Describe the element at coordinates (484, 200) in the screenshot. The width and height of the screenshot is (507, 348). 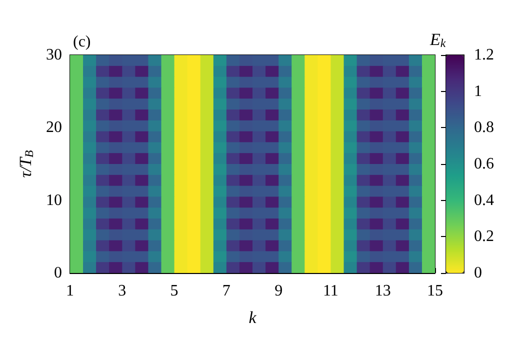
I see `color-bar-label: 0.4` at that location.